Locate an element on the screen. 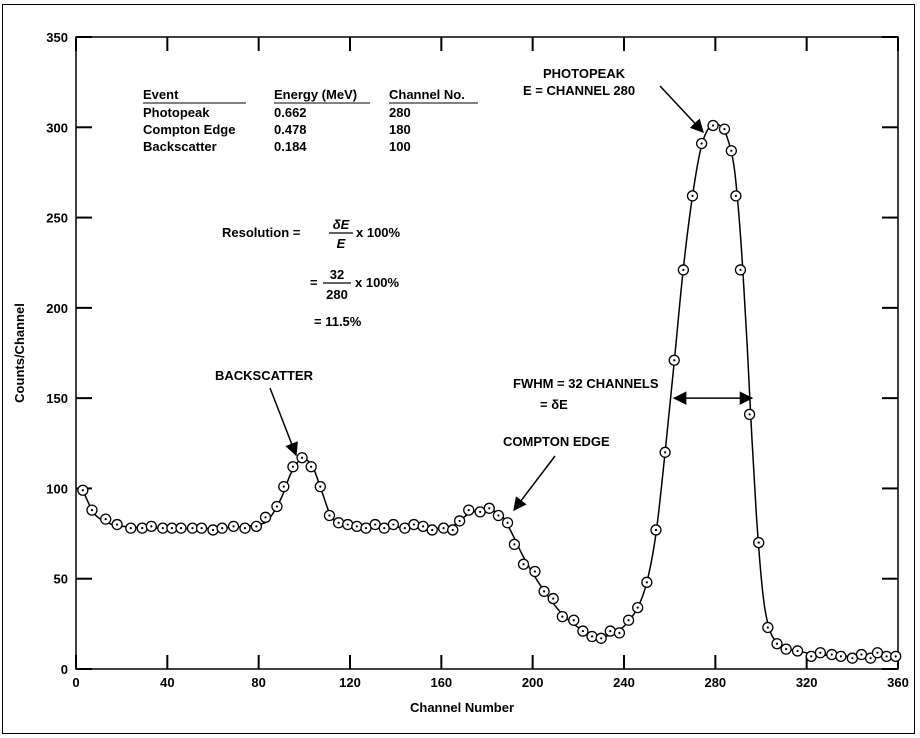  x-tick-labels: 0 40 80 120 160 200 240 280 320 360 is located at coordinates (490, 682).